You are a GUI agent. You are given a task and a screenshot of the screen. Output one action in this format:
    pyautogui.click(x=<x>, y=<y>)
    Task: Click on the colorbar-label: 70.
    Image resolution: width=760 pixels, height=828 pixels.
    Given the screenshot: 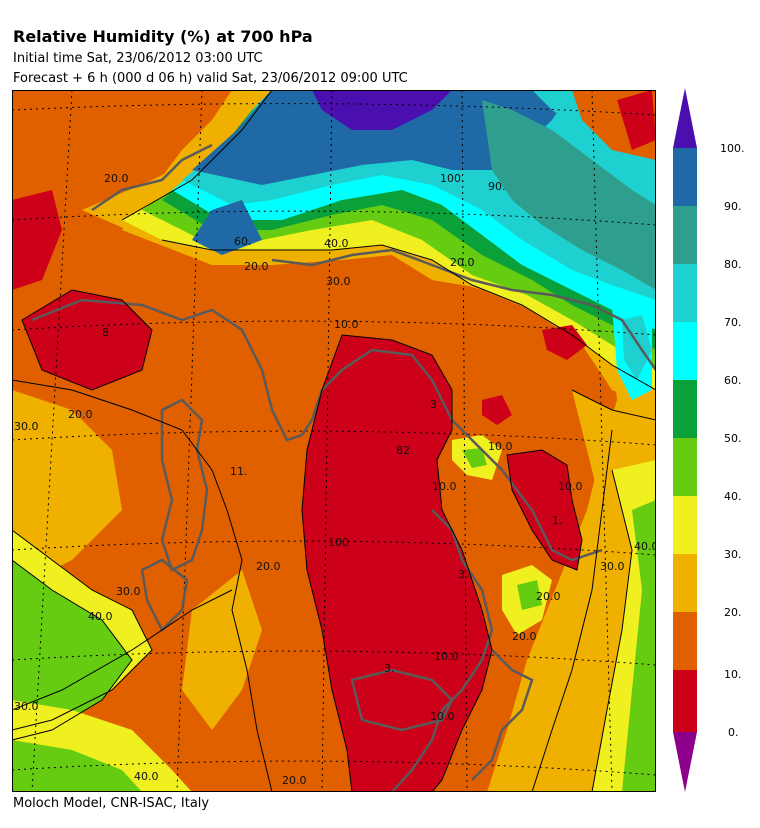 What is the action you would take?
    pyautogui.click(x=733, y=322)
    